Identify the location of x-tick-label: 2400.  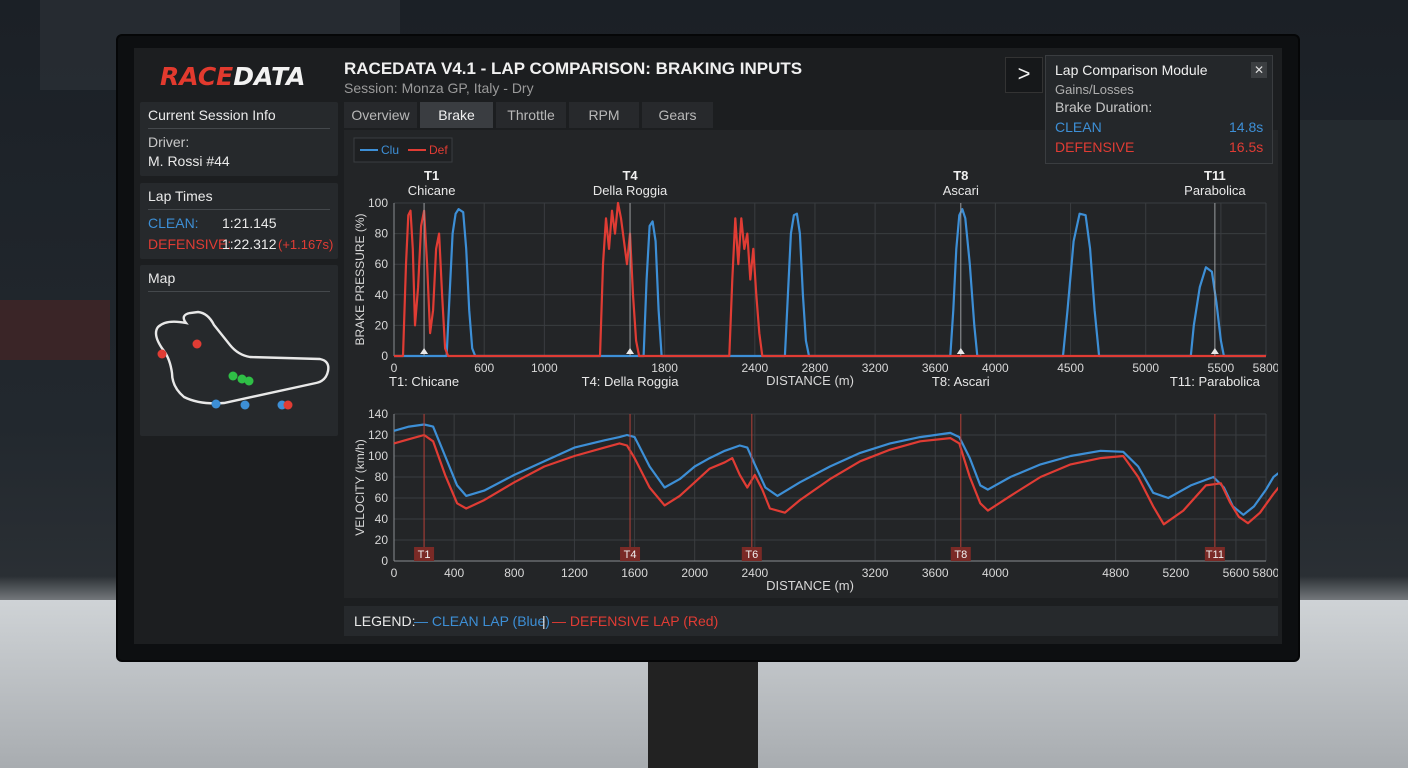
(754, 368).